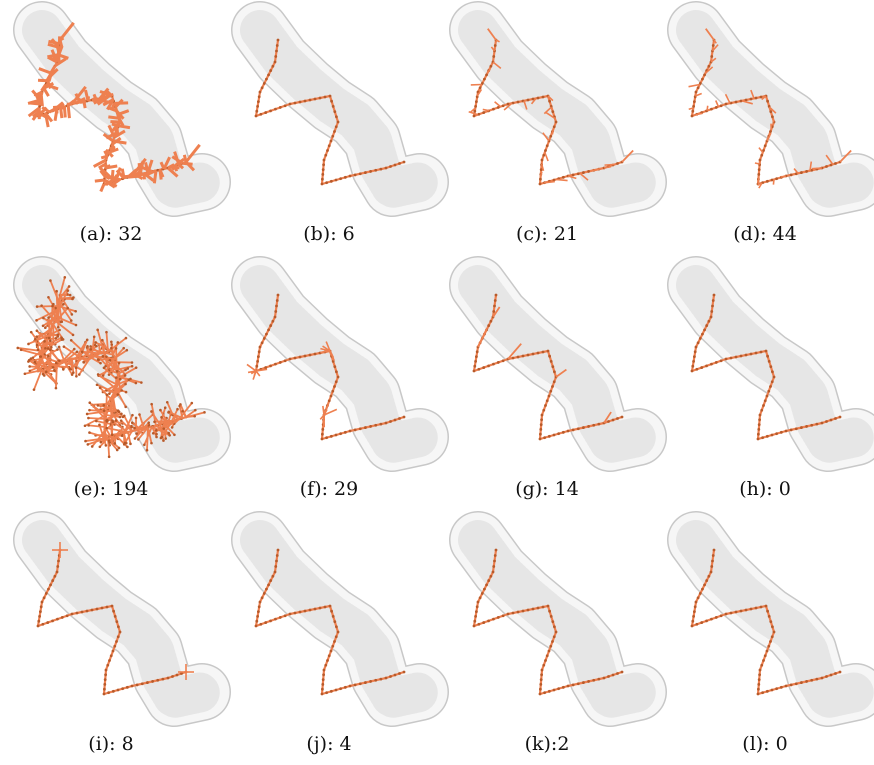  I want to click on panel: (a): 32, so click(116, 127).